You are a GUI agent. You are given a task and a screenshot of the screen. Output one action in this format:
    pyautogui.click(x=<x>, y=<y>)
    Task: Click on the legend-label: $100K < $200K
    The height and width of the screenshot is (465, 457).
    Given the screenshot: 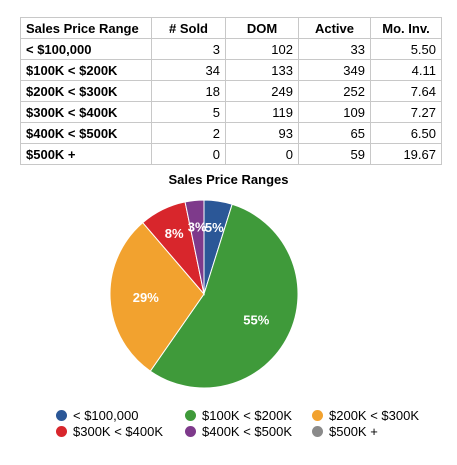 What is the action you would take?
    pyautogui.click(x=247, y=415)
    